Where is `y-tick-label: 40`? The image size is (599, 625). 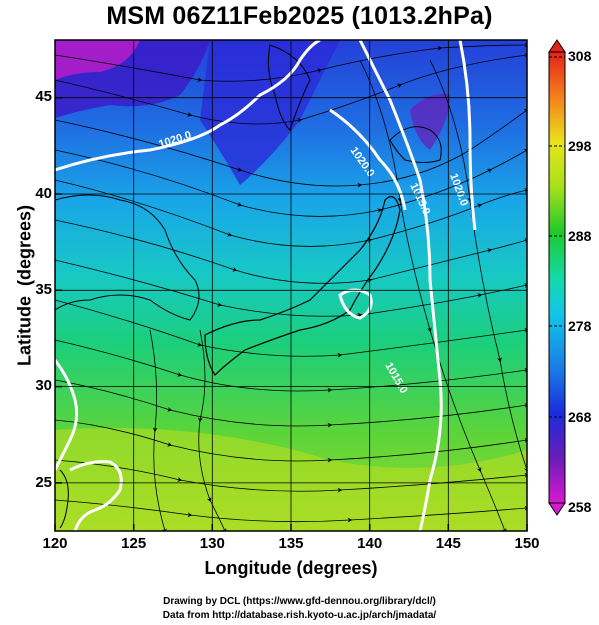 y-tick-label: 40 is located at coordinates (43, 193).